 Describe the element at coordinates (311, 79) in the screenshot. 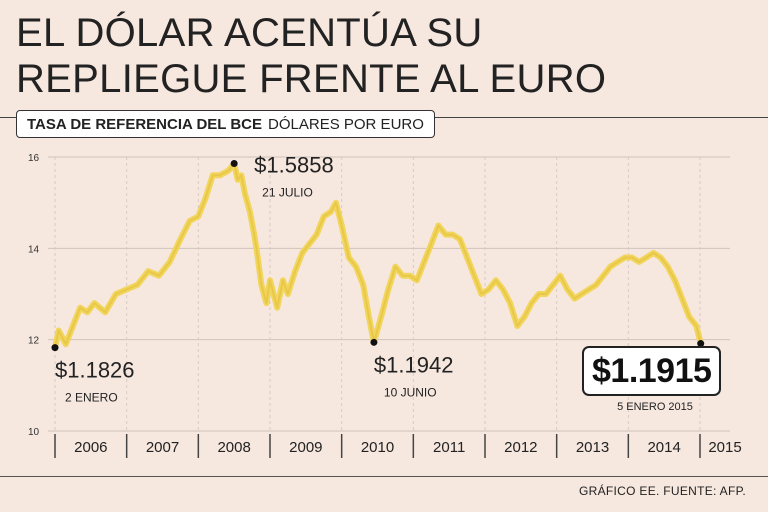

I see `headline-line-2: REPLIEGUE FRENTE AL EURO` at that location.